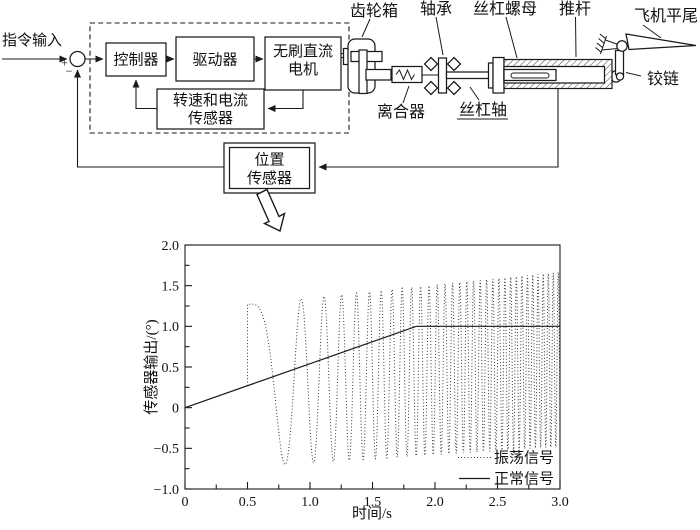  I want to click on bldc-motor-label-line1: 无刷直流, so click(303, 51).